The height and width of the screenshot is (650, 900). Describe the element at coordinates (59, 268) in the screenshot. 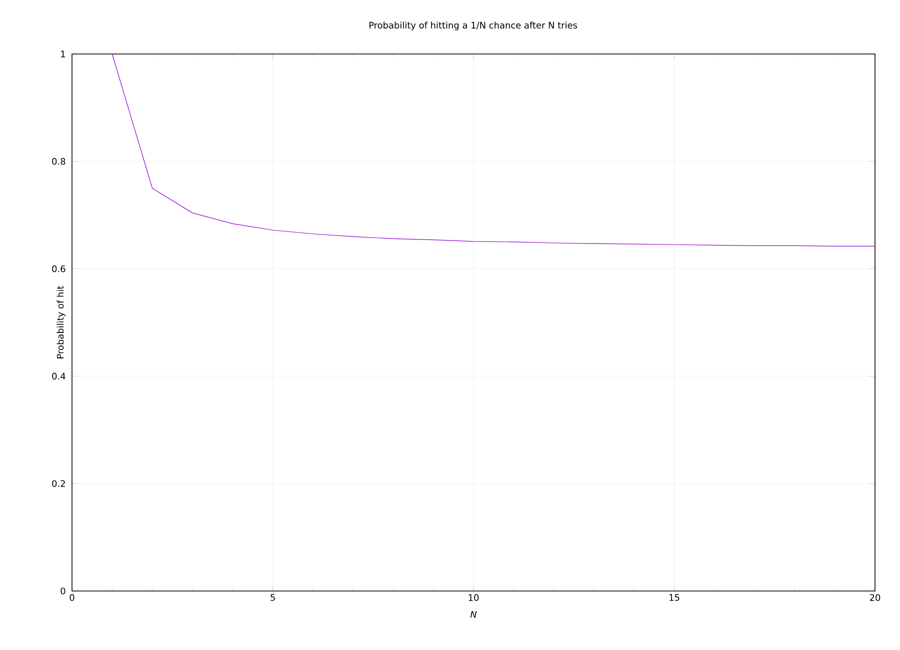

I see `y-tick-label: 0.6` at that location.